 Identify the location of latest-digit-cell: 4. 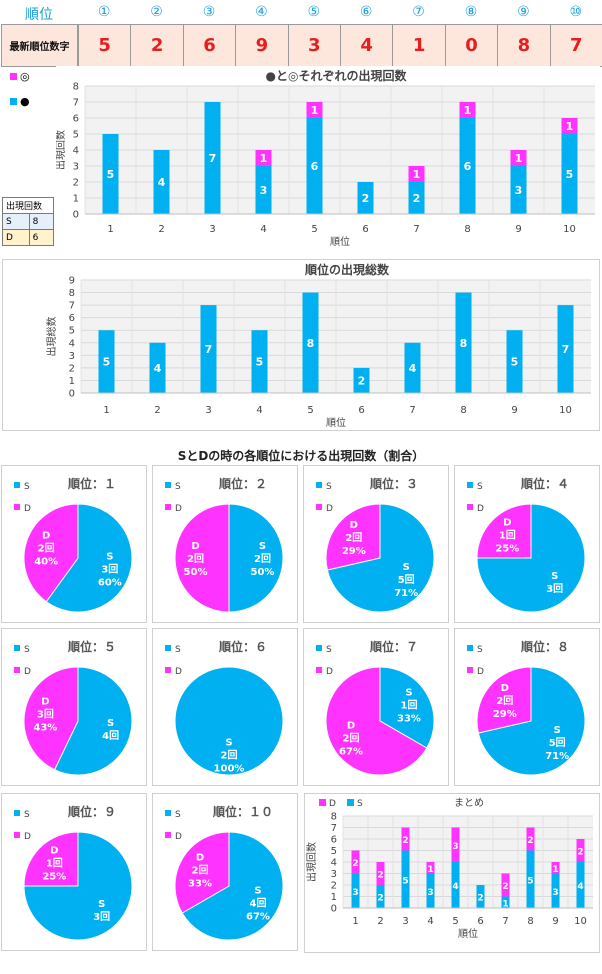
(367, 45).